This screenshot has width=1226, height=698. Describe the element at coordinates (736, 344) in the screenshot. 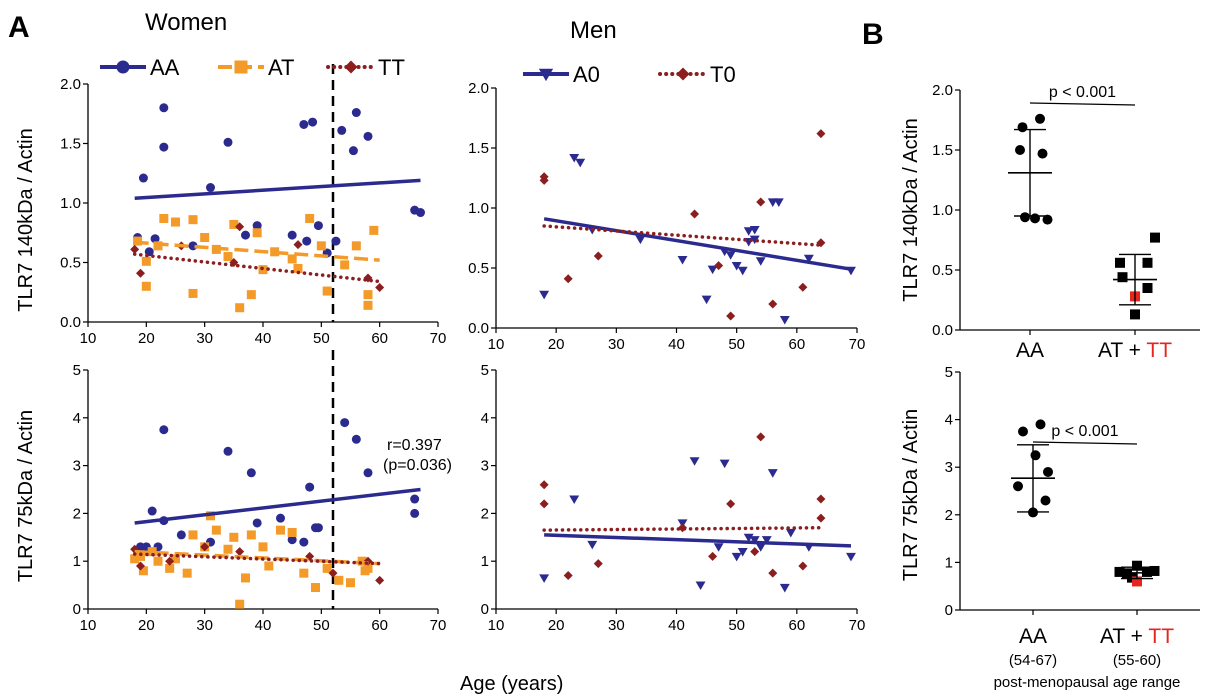

I see `men140-x-tick-label: 50` at that location.